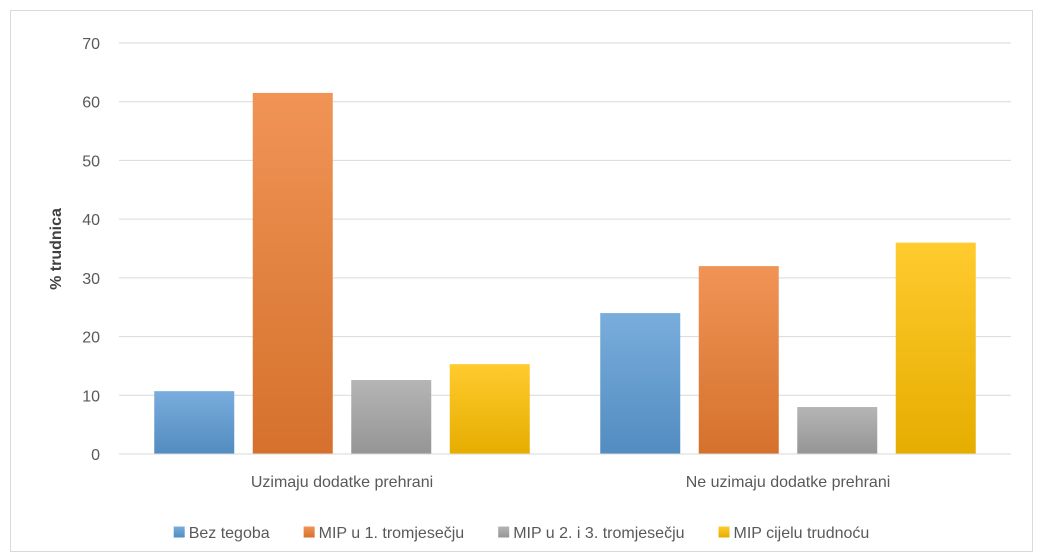  What do you see at coordinates (91, 44) in the screenshot?
I see `y-tick-label: 70` at bounding box center [91, 44].